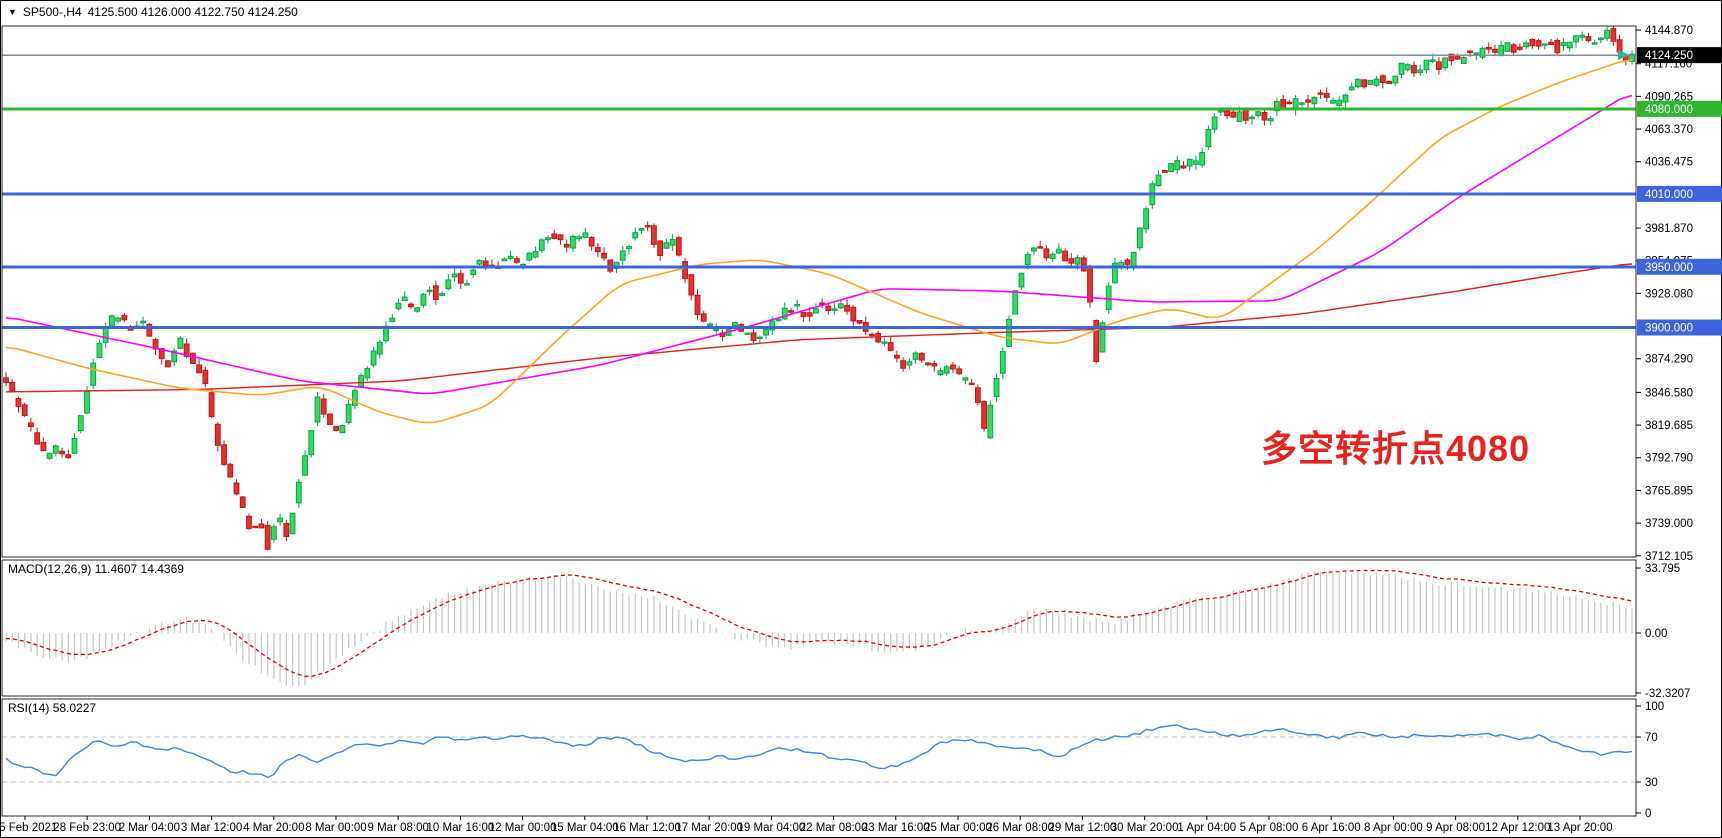 The image size is (1722, 838). I want to click on time-axis-label: 30 Mar 20:00, so click(1145, 828).